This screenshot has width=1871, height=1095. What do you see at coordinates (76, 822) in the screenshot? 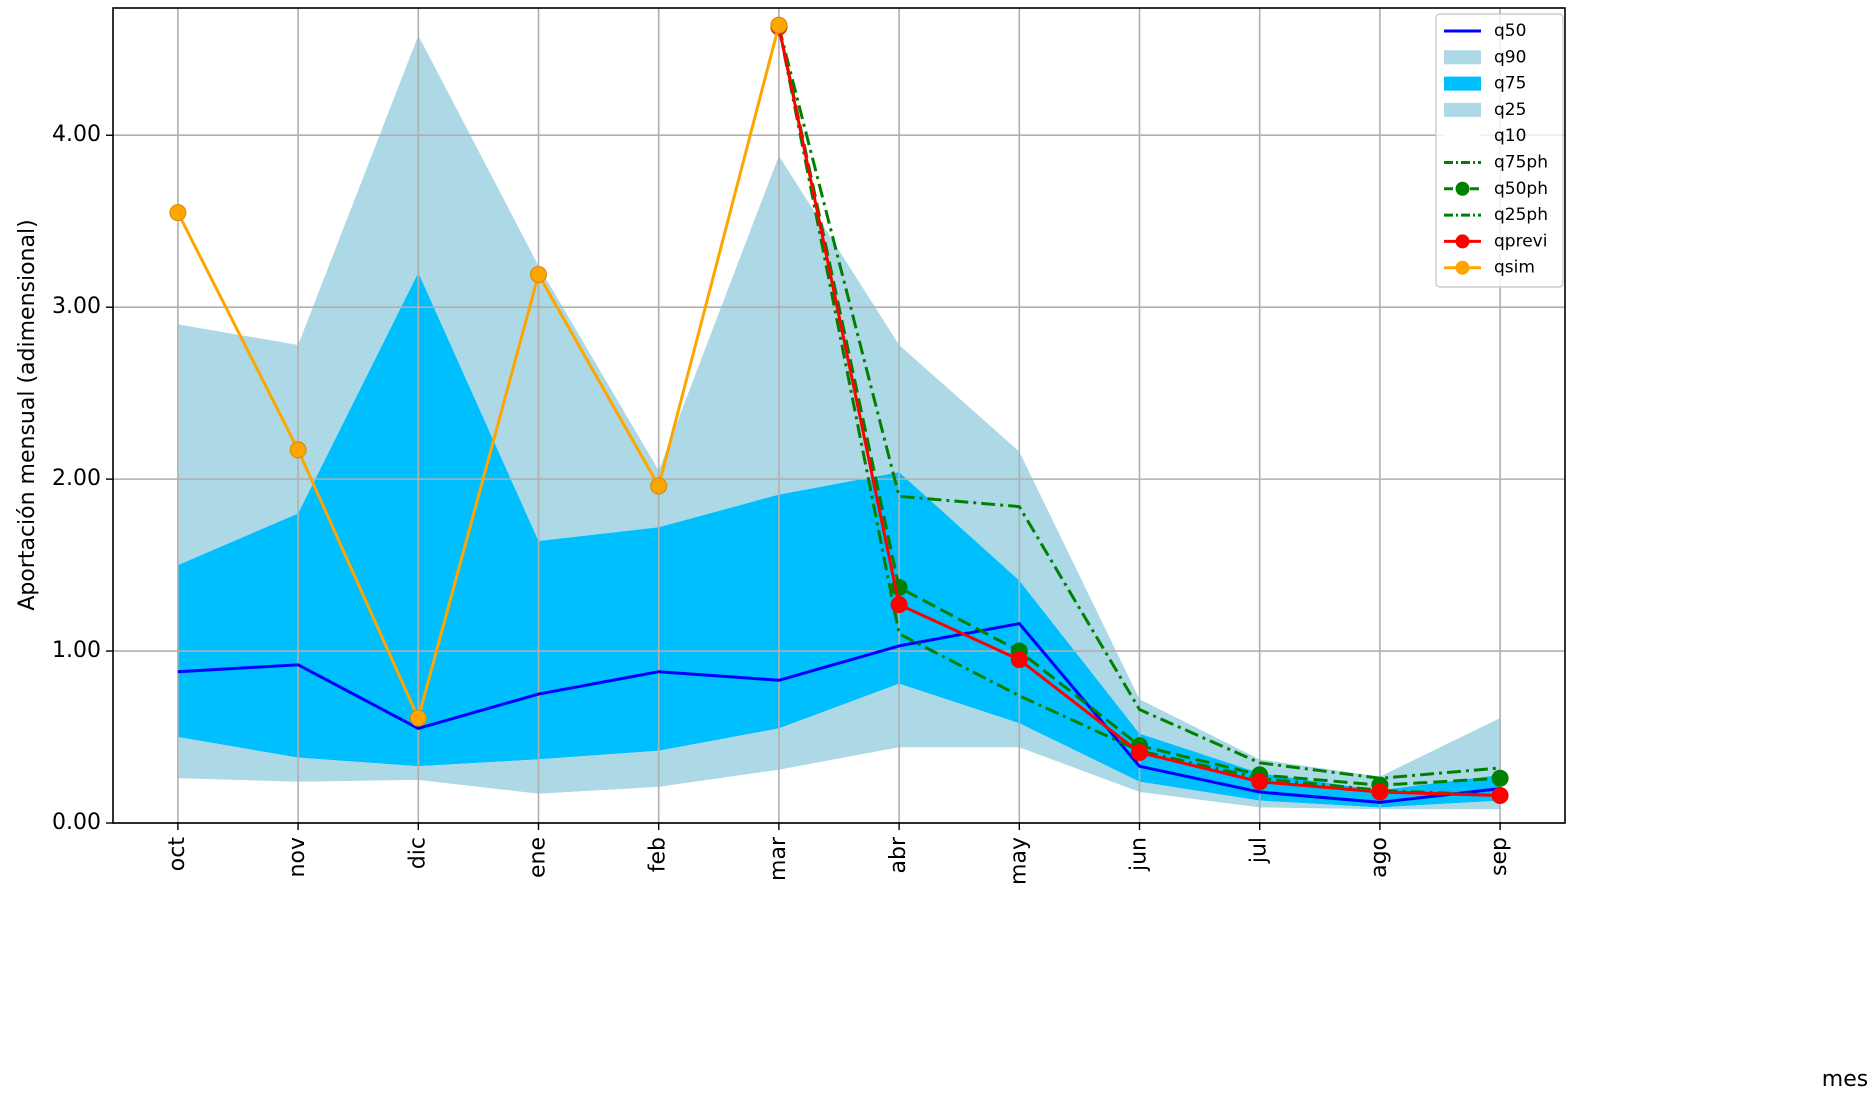
I see `y-tick-label: 0.00` at bounding box center [76, 822].